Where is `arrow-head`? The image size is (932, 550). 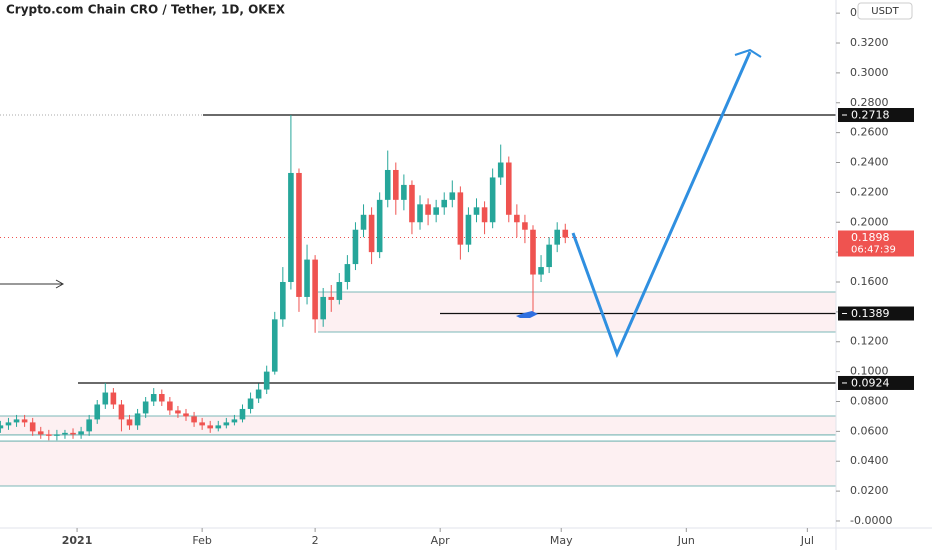
arrow-head is located at coordinates (748, 53).